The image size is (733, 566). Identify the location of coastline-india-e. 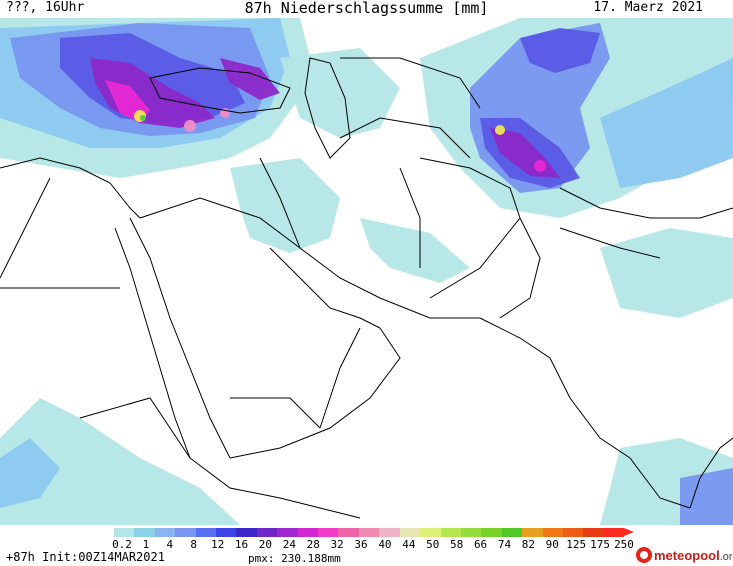
(711, 473).